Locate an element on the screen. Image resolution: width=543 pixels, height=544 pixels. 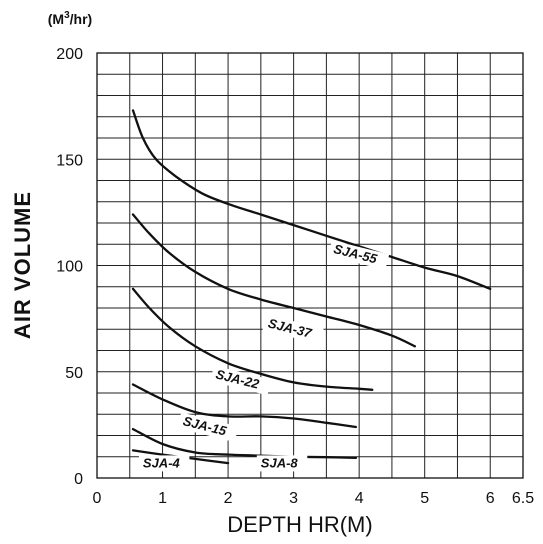
y-tick-label: 100 is located at coordinates (69, 267).